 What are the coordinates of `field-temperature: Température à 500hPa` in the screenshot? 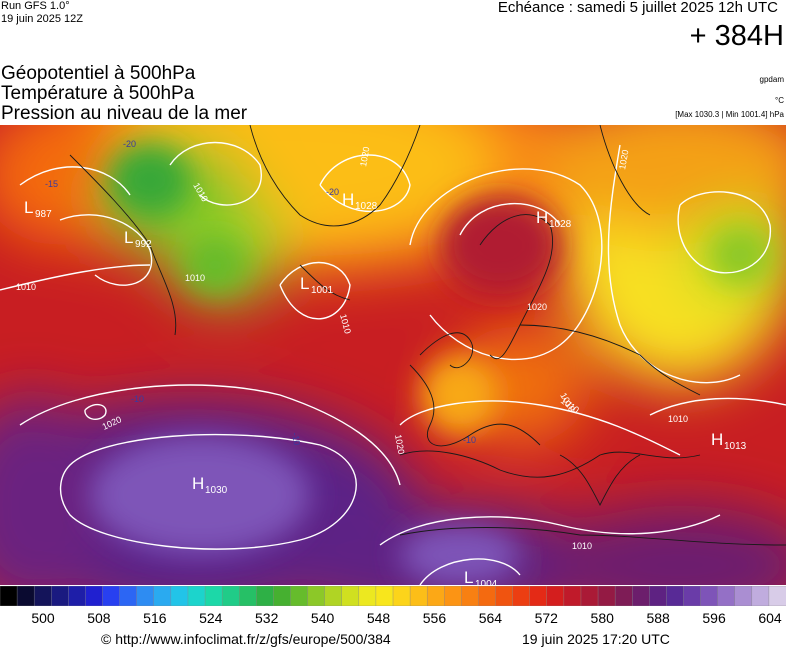 It's located at (98, 93).